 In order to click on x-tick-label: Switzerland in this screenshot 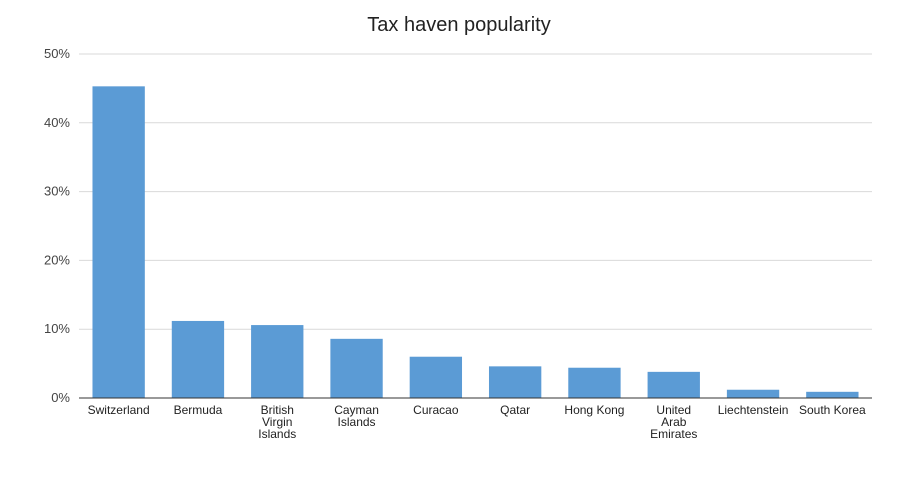, I will do `click(119, 410)`.